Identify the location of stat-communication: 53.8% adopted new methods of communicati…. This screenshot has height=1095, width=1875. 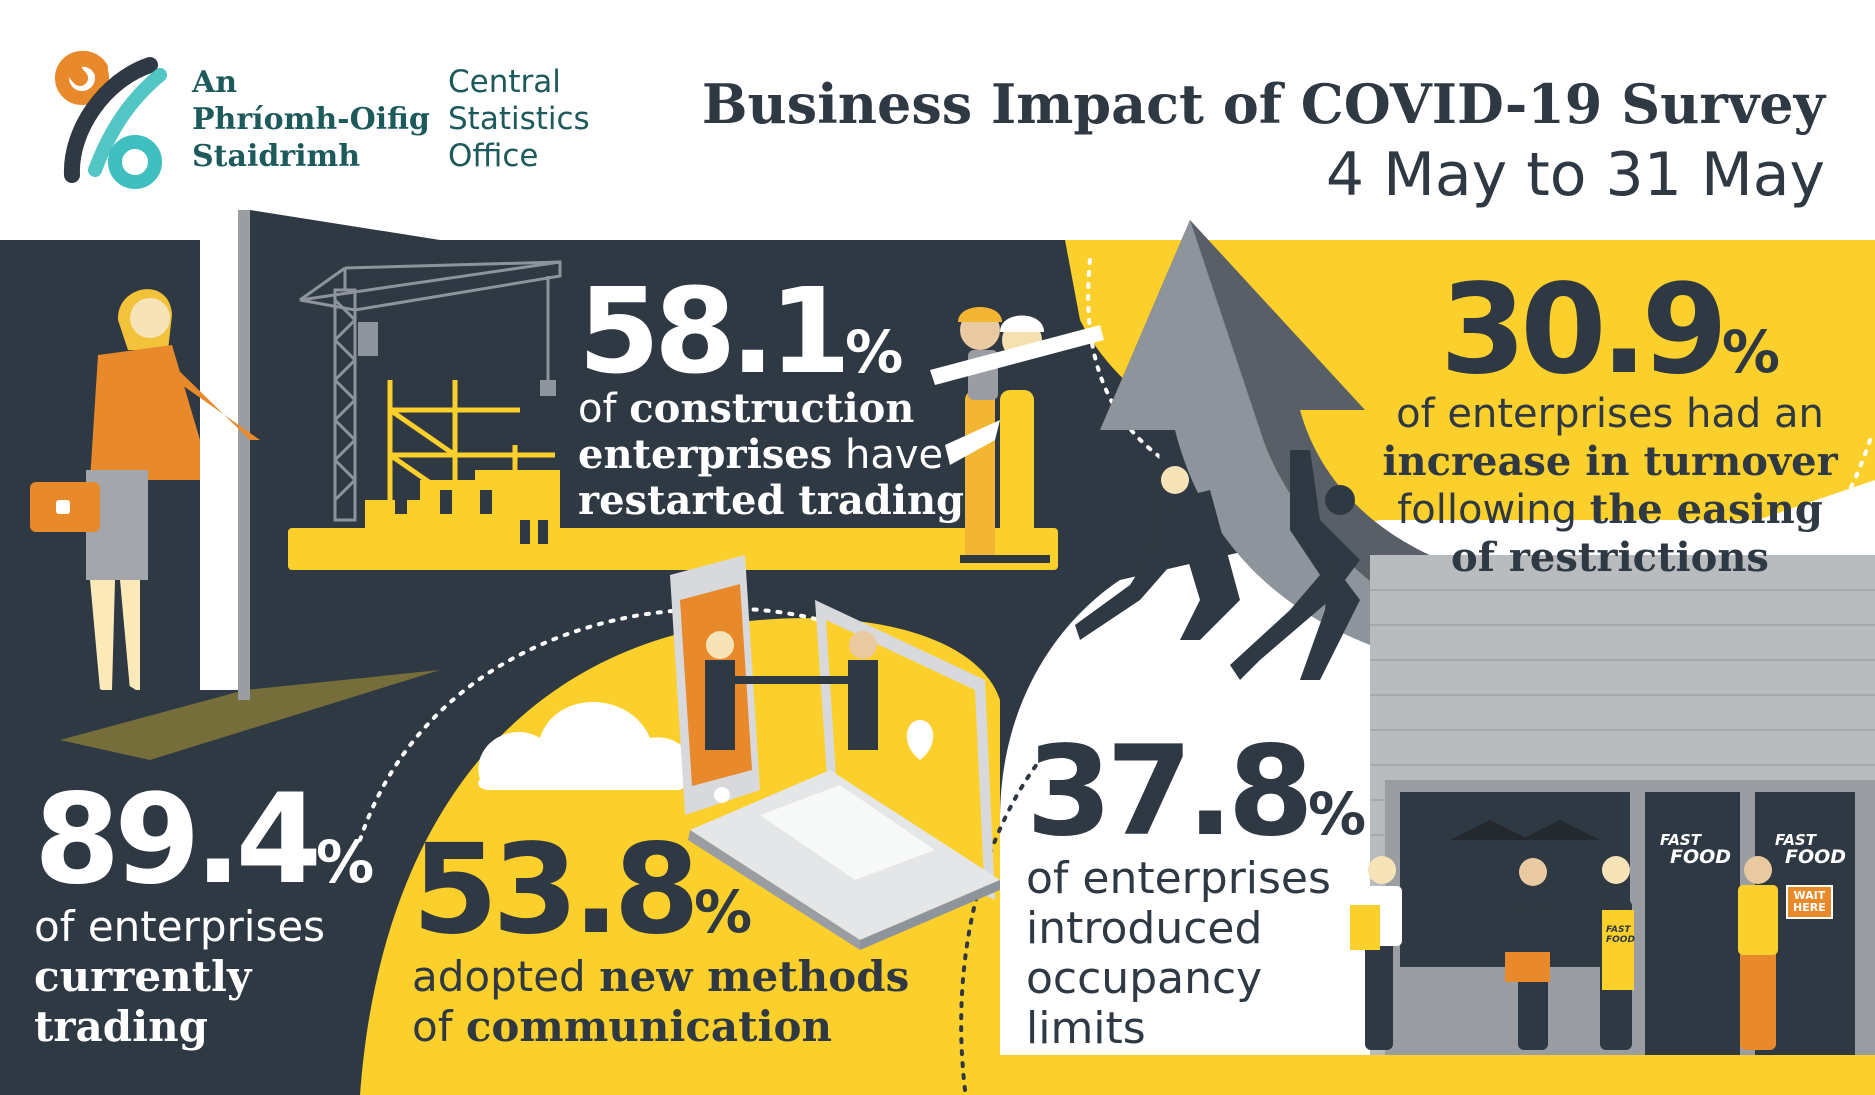
(660, 940).